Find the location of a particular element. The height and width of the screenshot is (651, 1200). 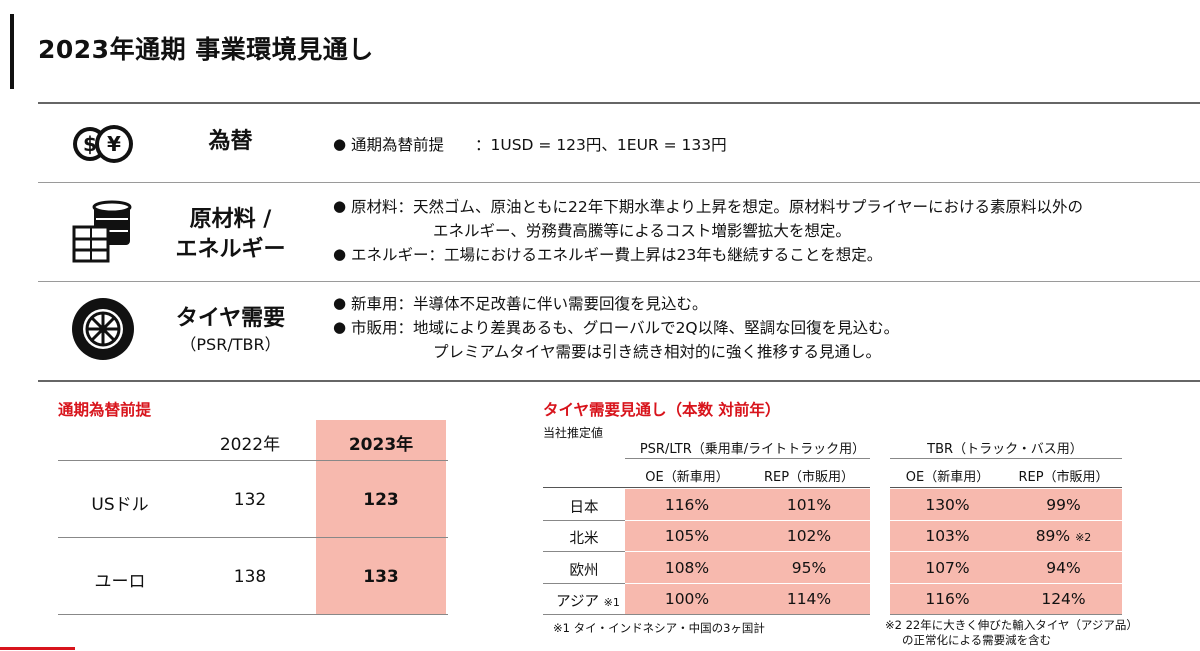

tbr-oe-value: 130% is located at coordinates (947, 505).